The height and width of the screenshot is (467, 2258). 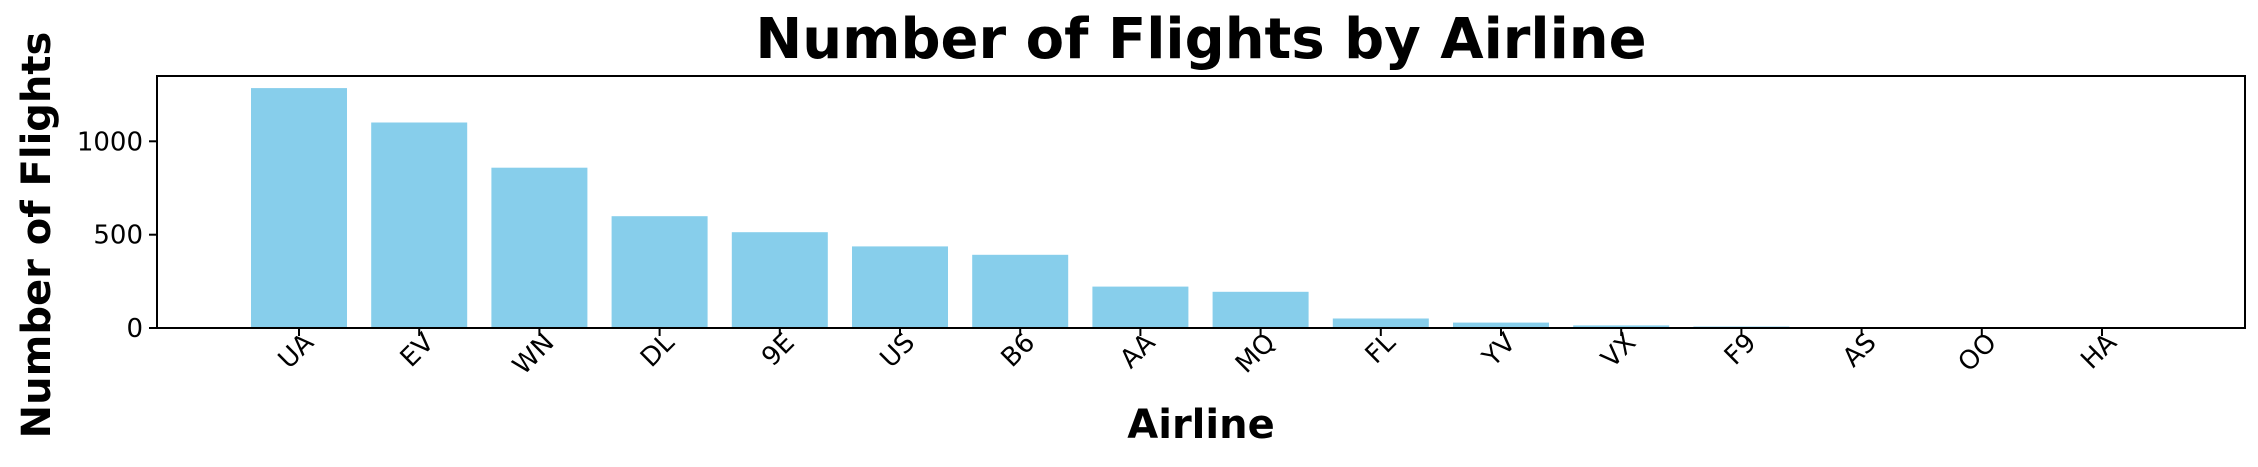 What do you see at coordinates (296, 351) in the screenshot?
I see `x-tick-label: UA` at bounding box center [296, 351].